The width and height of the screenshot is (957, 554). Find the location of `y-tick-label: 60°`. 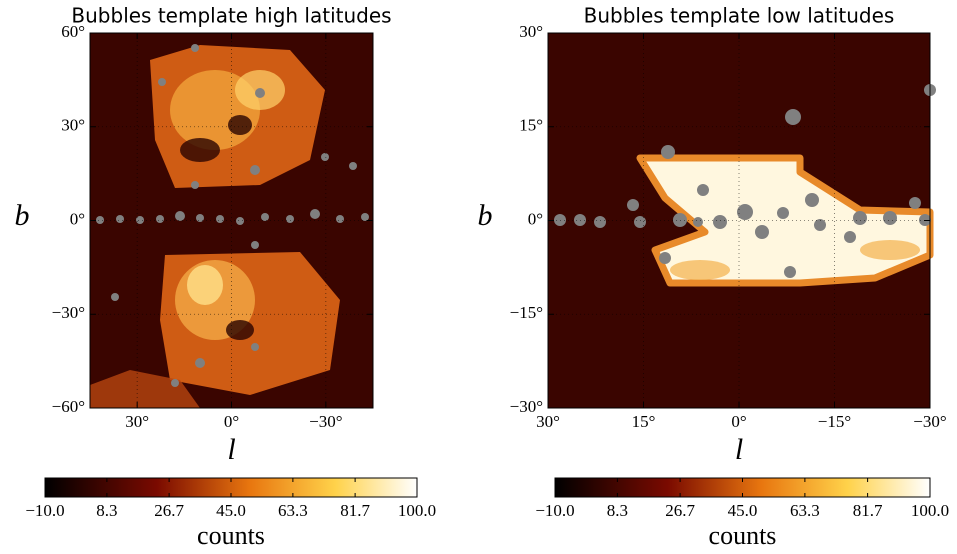

y-tick-label: 60° is located at coordinates (73, 31).